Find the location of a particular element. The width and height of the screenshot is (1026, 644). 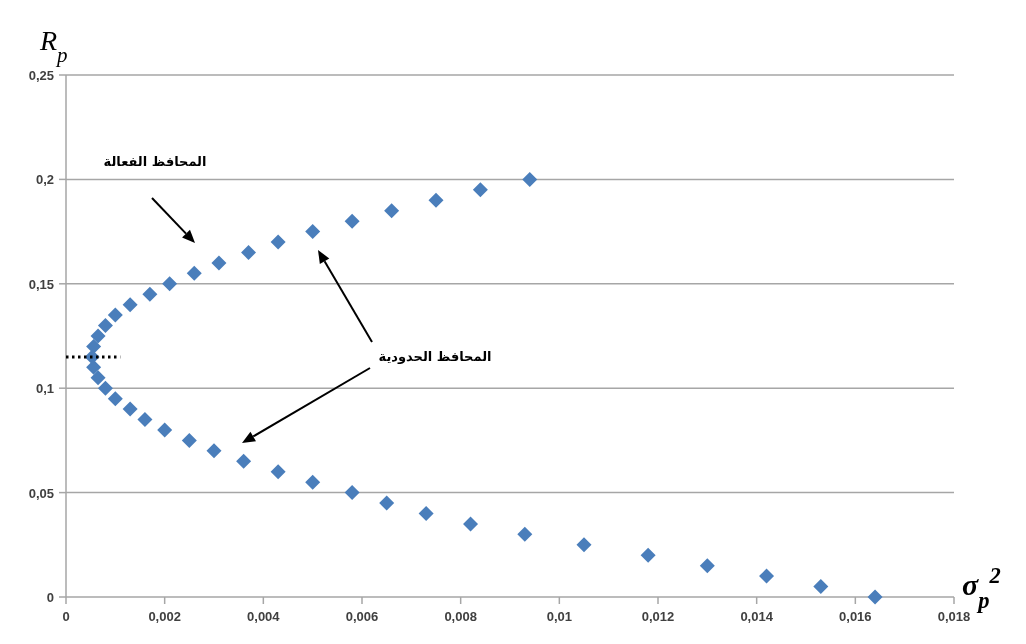

annotation: المحافظ الفعالة is located at coordinates (155, 161).